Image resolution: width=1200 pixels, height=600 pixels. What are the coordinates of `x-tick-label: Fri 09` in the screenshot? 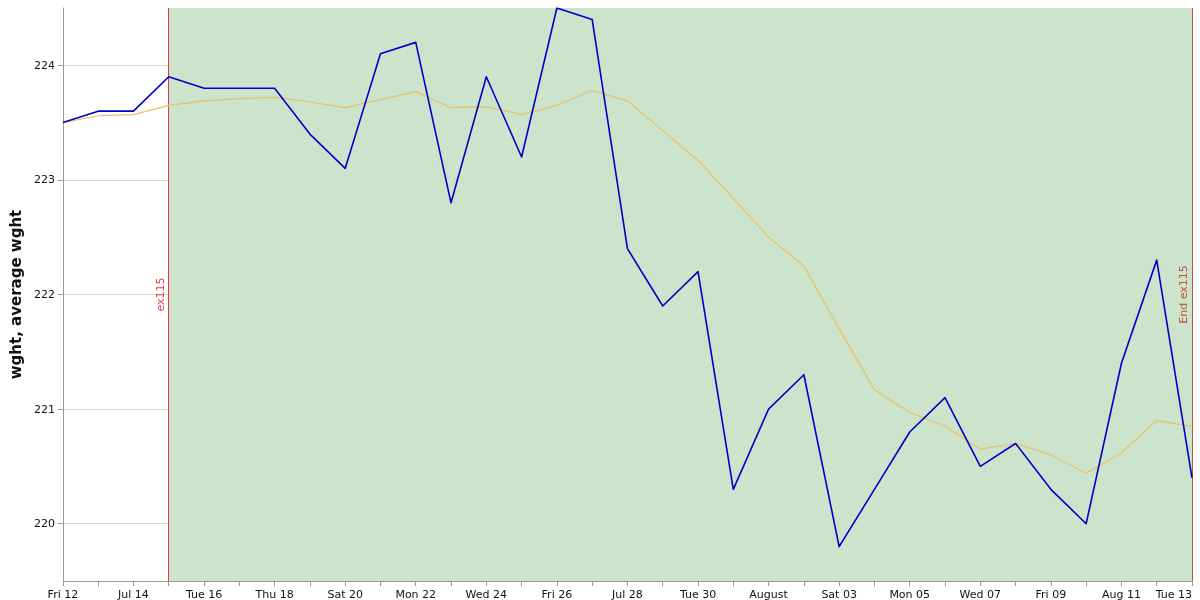 It's located at (1051, 594).